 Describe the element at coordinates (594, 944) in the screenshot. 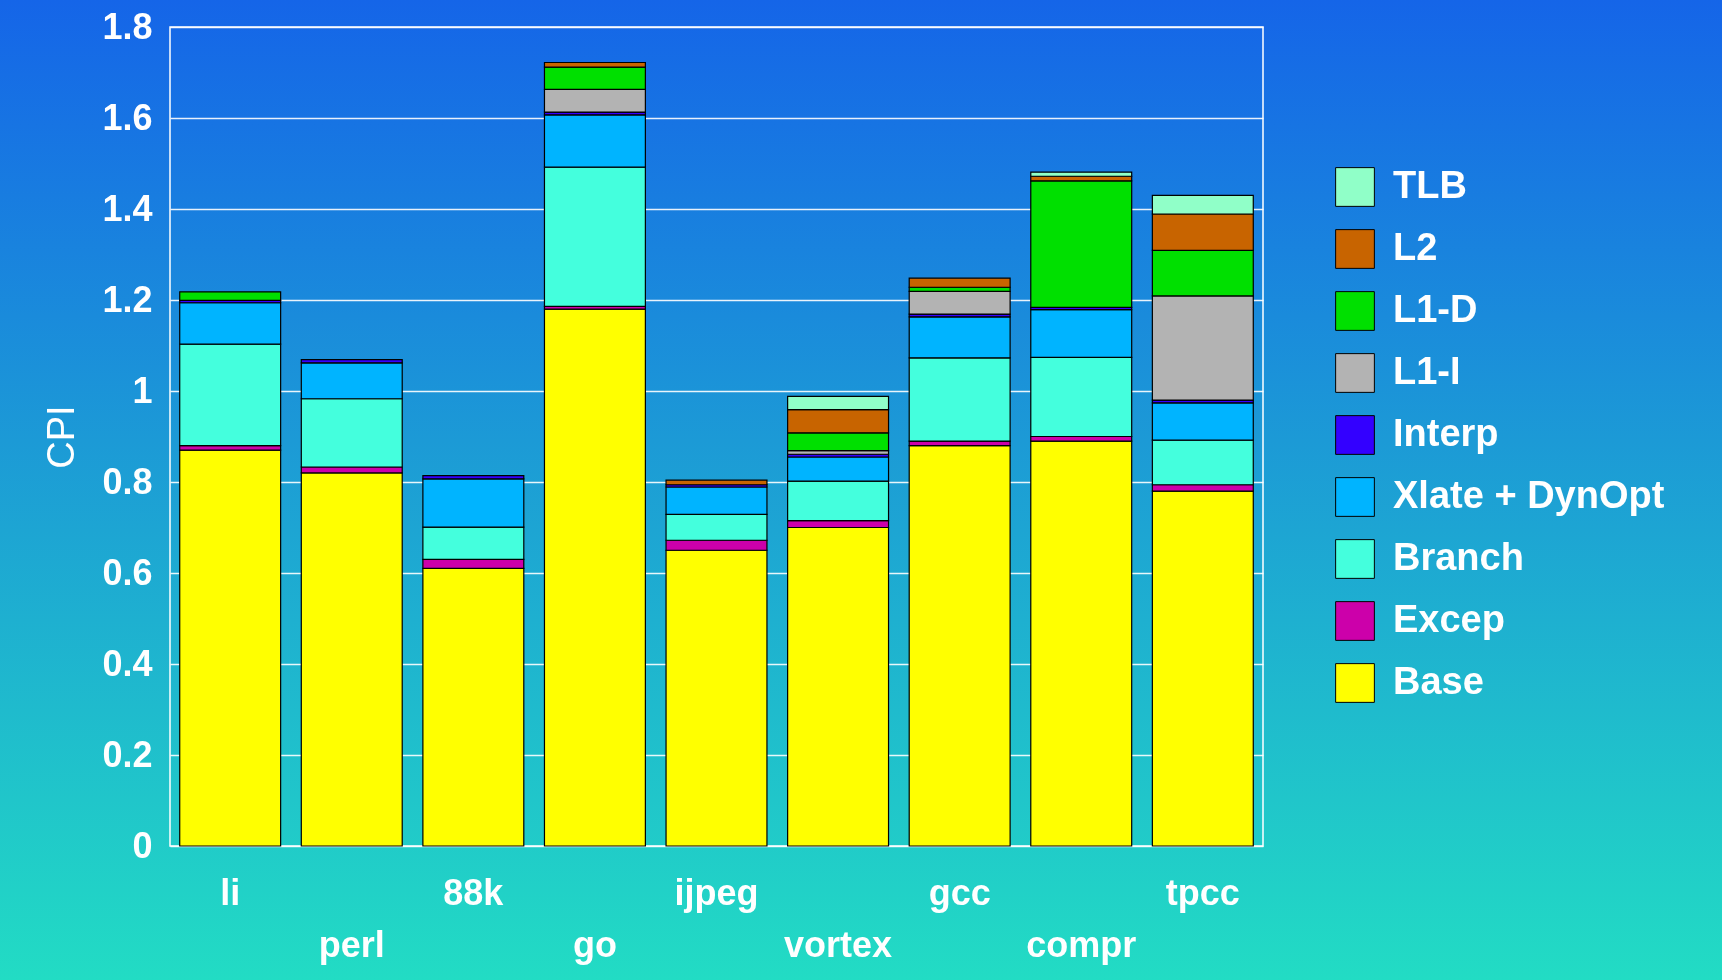

I see `x-tick-label: go` at that location.